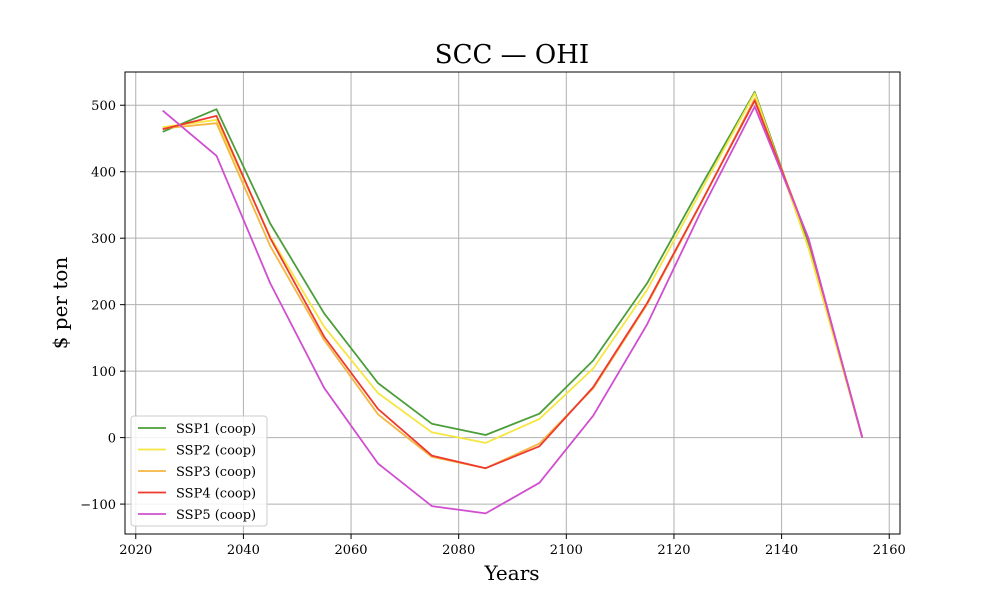 The height and width of the screenshot is (600, 1000). What do you see at coordinates (103, 173) in the screenshot?
I see `y-tick-label: 400` at bounding box center [103, 173].